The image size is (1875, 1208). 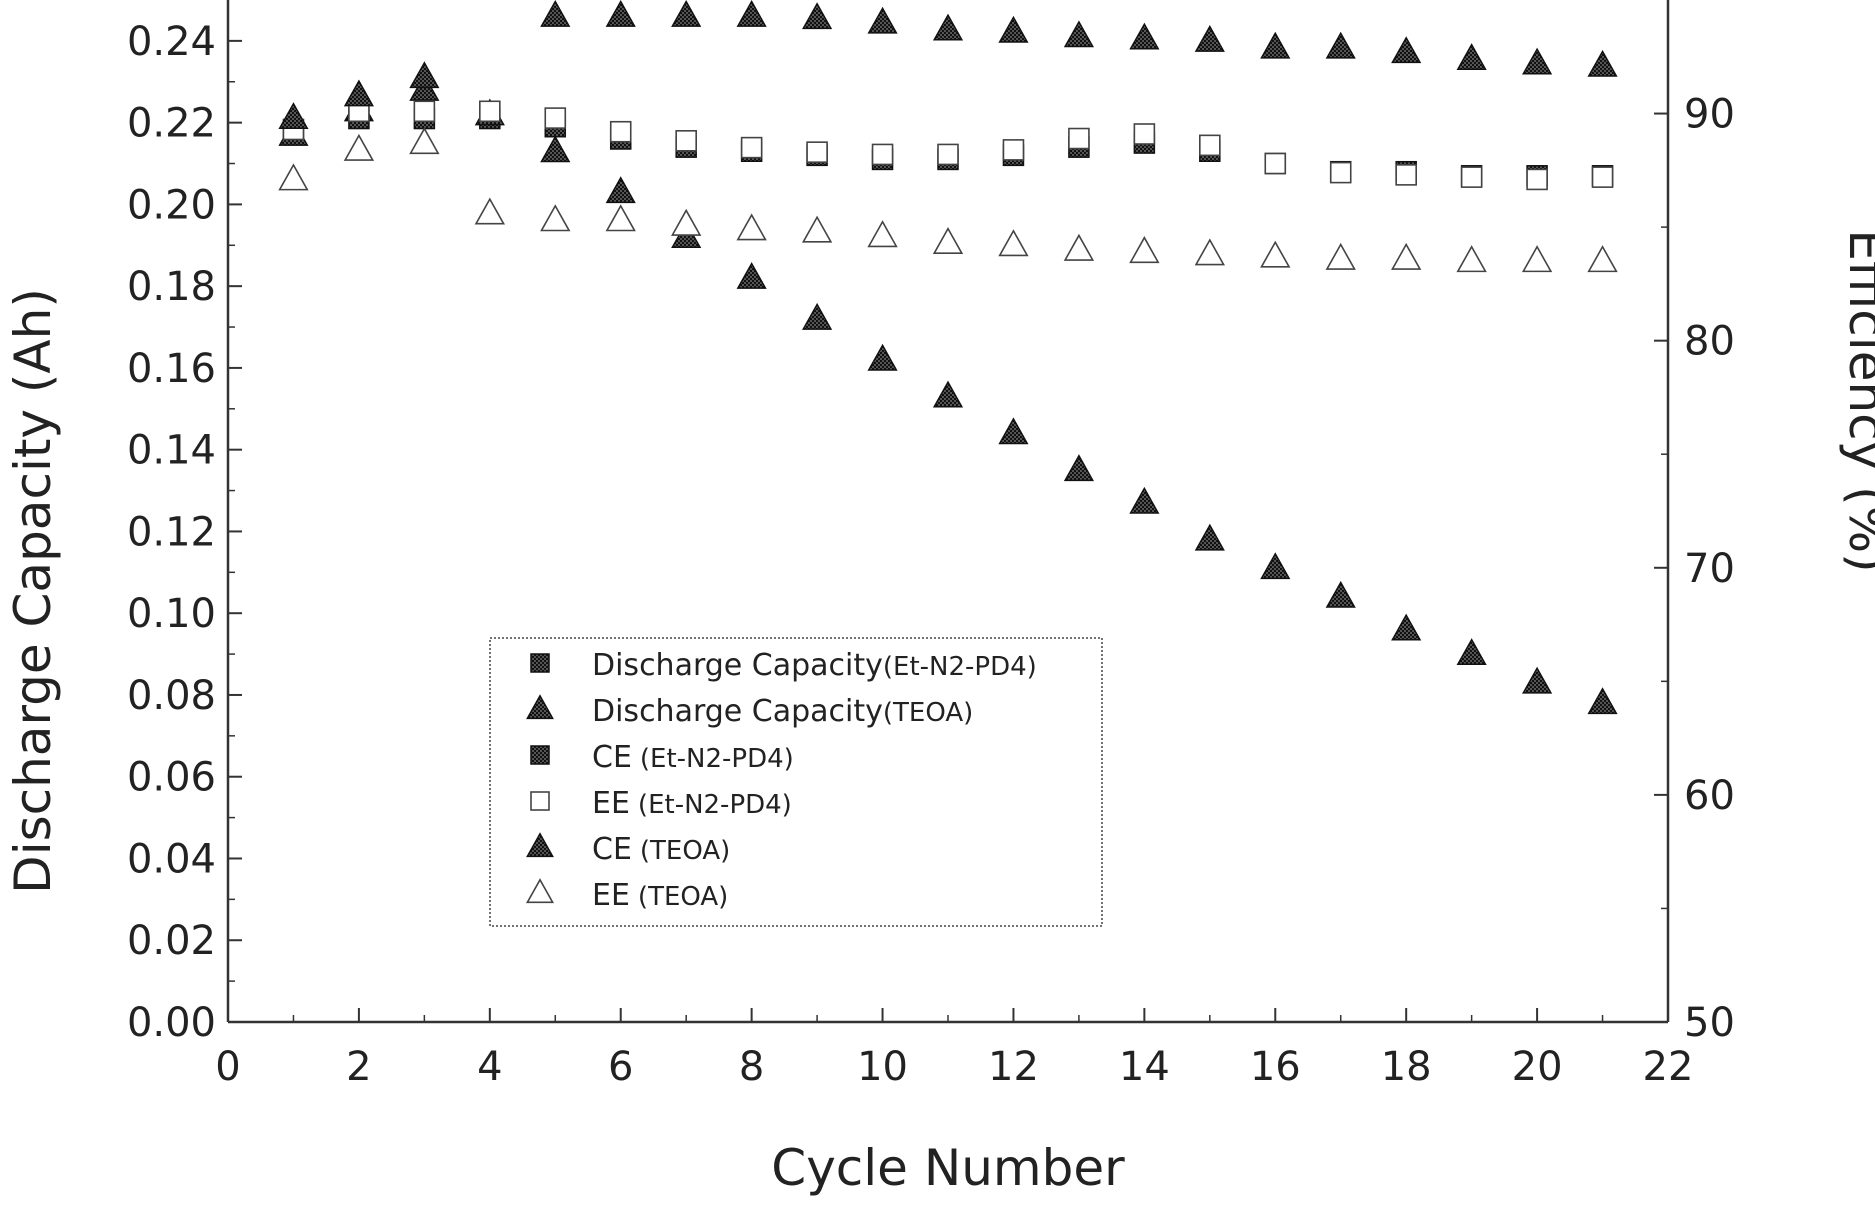 What do you see at coordinates (782, 711) in the screenshot?
I see `legend-label: Discharge Capacity(TEOA)` at bounding box center [782, 711].